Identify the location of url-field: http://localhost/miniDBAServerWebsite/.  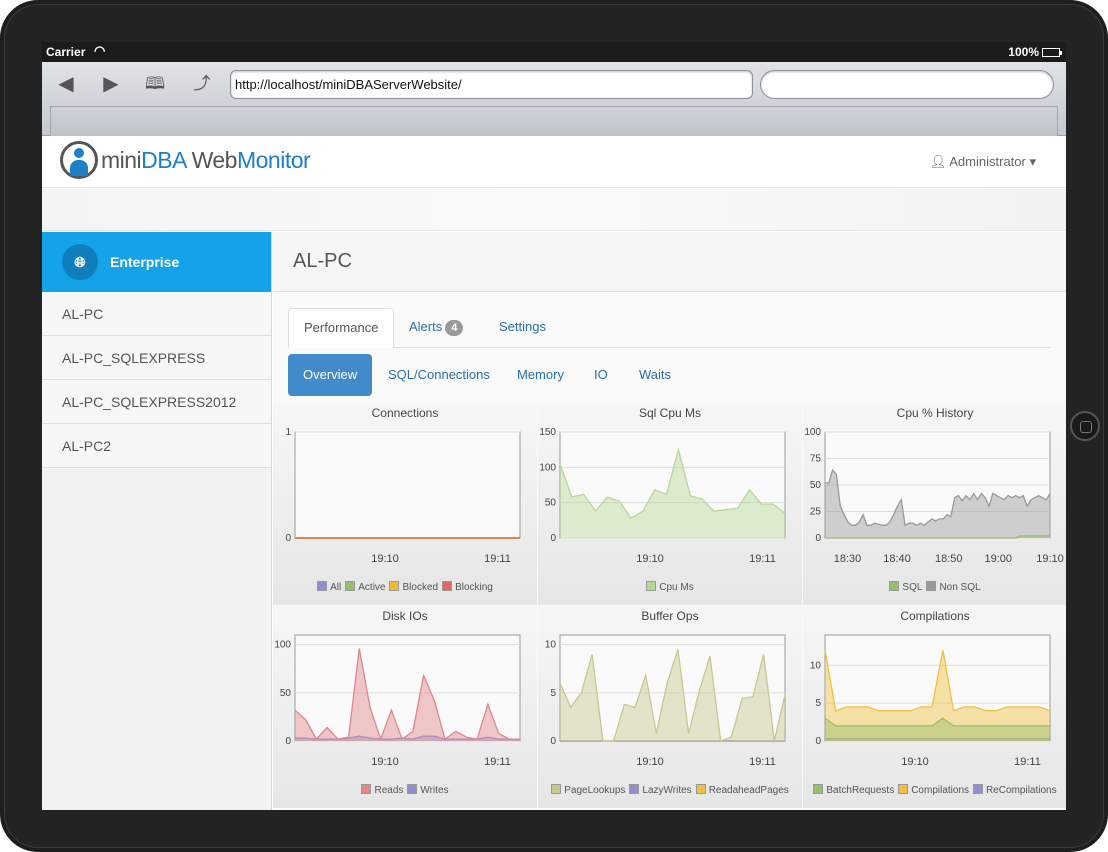
(491, 84).